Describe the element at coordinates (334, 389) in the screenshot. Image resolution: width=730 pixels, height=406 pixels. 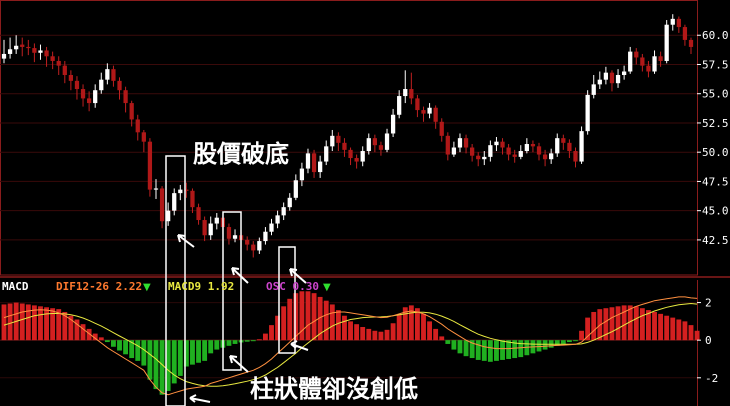
I see `macd-annotation: 柱狀體卻沒創低` at that location.